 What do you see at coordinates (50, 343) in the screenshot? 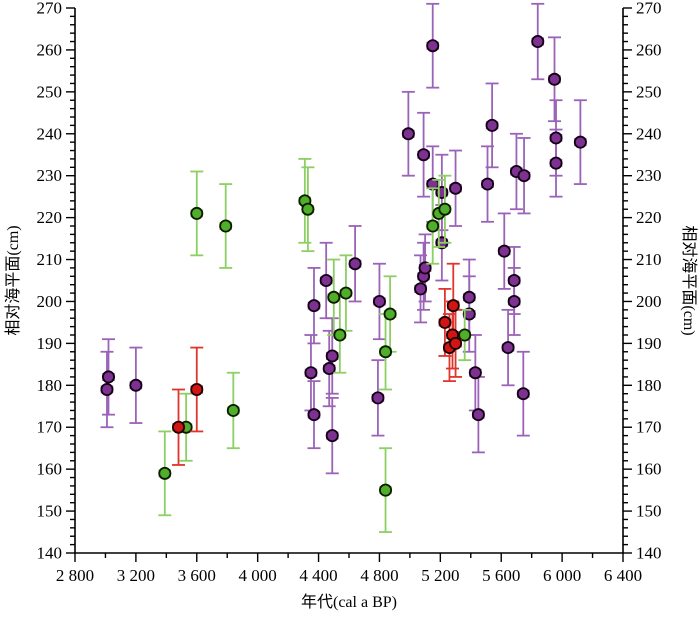
I see `y-tick-label-left: 190` at bounding box center [50, 343].